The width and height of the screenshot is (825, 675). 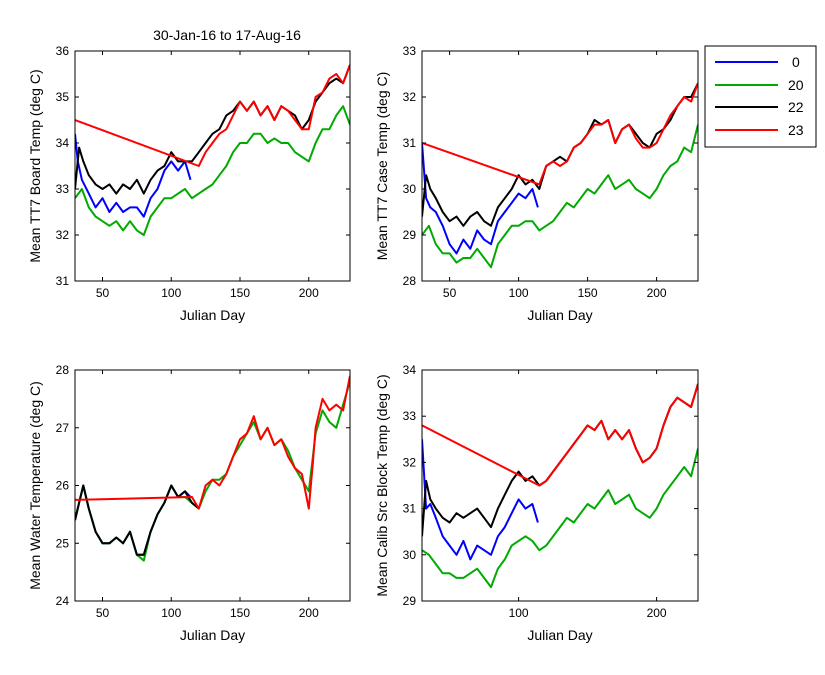 What do you see at coordinates (63, 97) in the screenshot?
I see `y-tick-label: 35` at bounding box center [63, 97].